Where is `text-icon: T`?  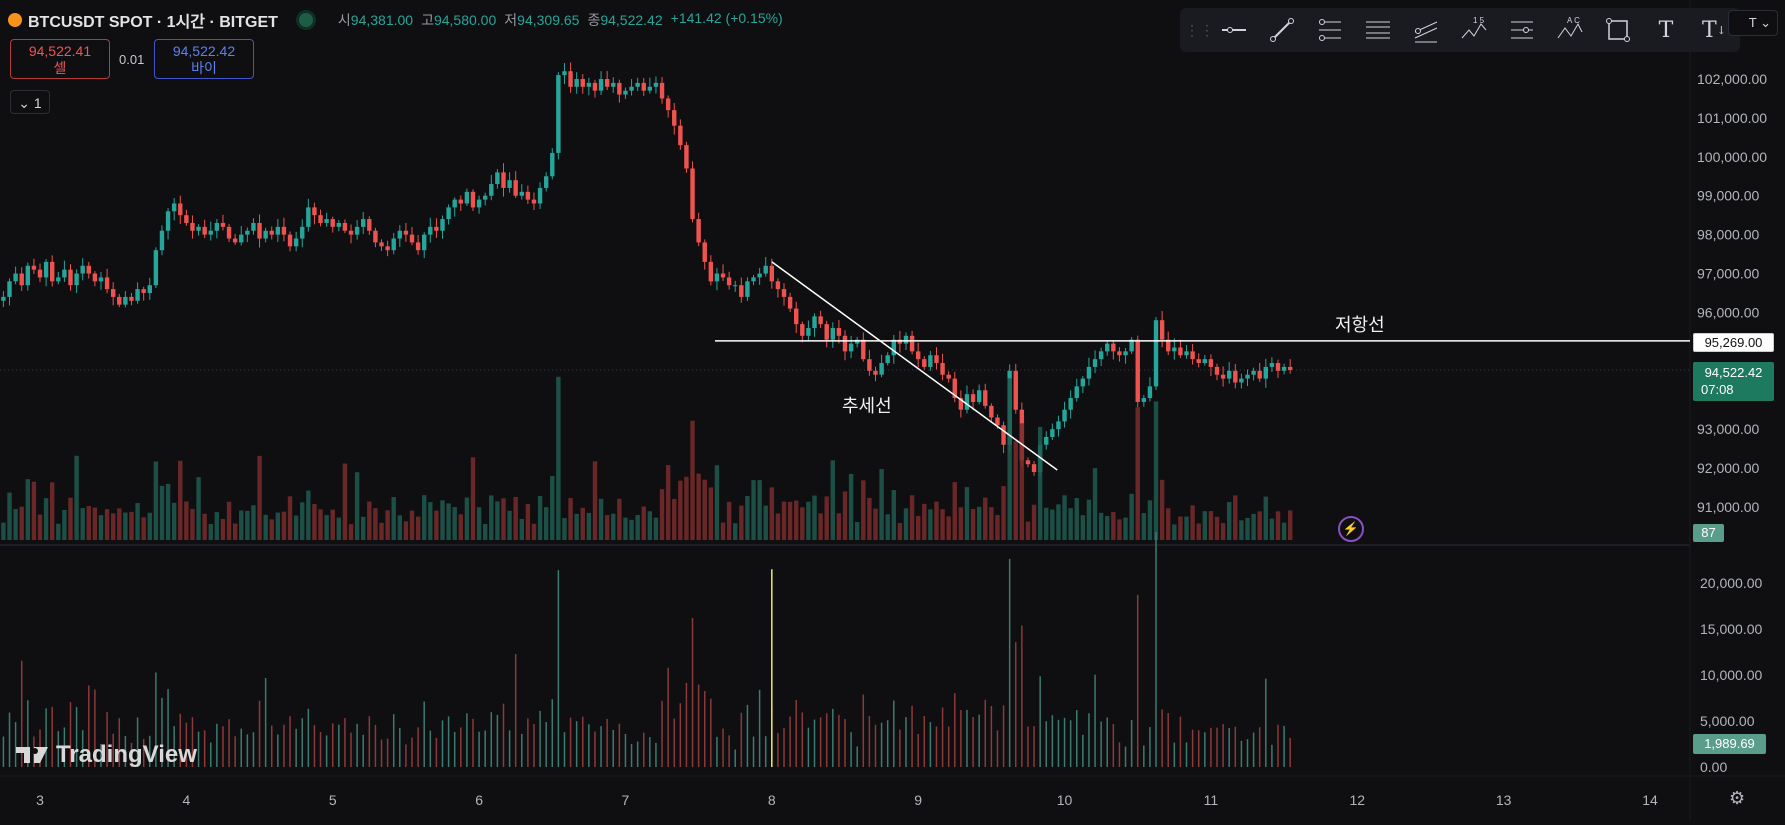 text-icon: T is located at coordinates (1666, 30).